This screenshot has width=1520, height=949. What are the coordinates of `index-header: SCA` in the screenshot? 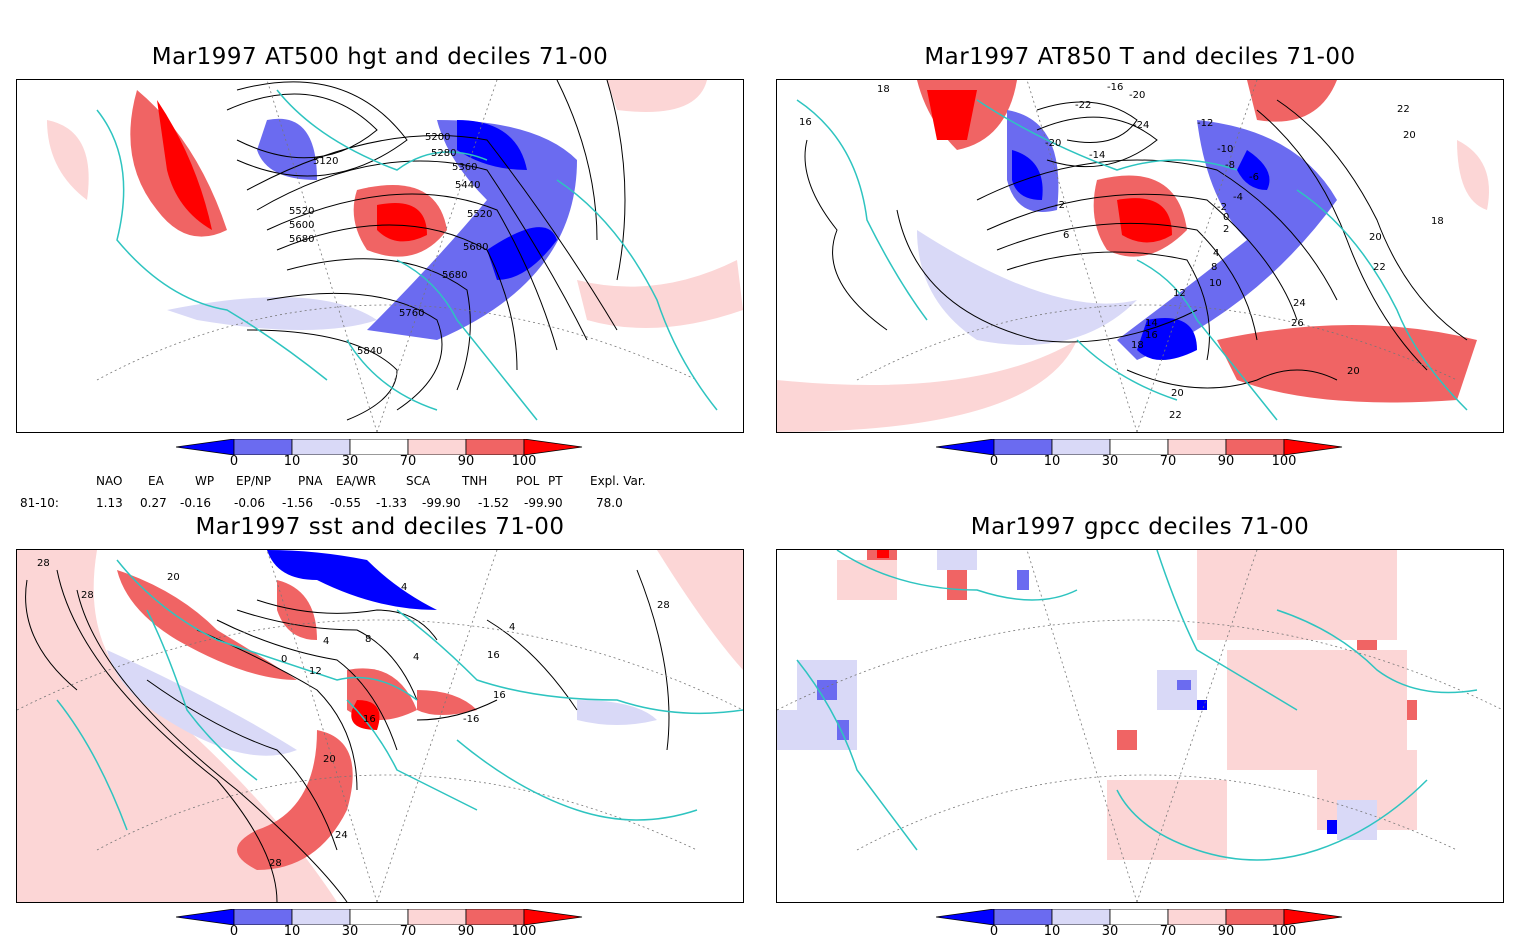 It's located at (418, 481).